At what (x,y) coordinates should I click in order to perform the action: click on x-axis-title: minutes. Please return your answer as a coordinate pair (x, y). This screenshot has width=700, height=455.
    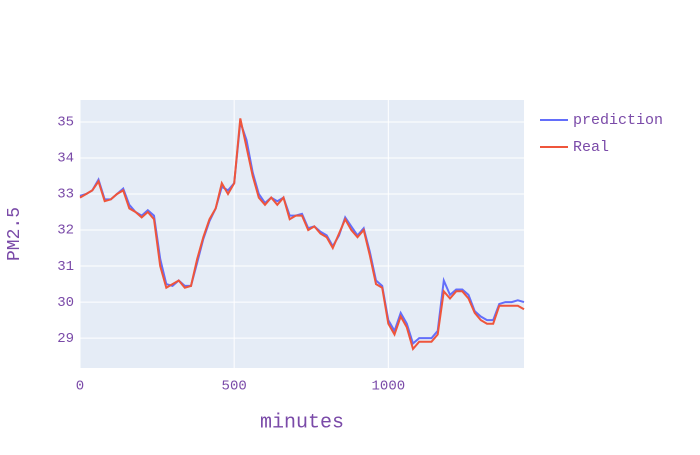
    Looking at the image, I should click on (302, 422).